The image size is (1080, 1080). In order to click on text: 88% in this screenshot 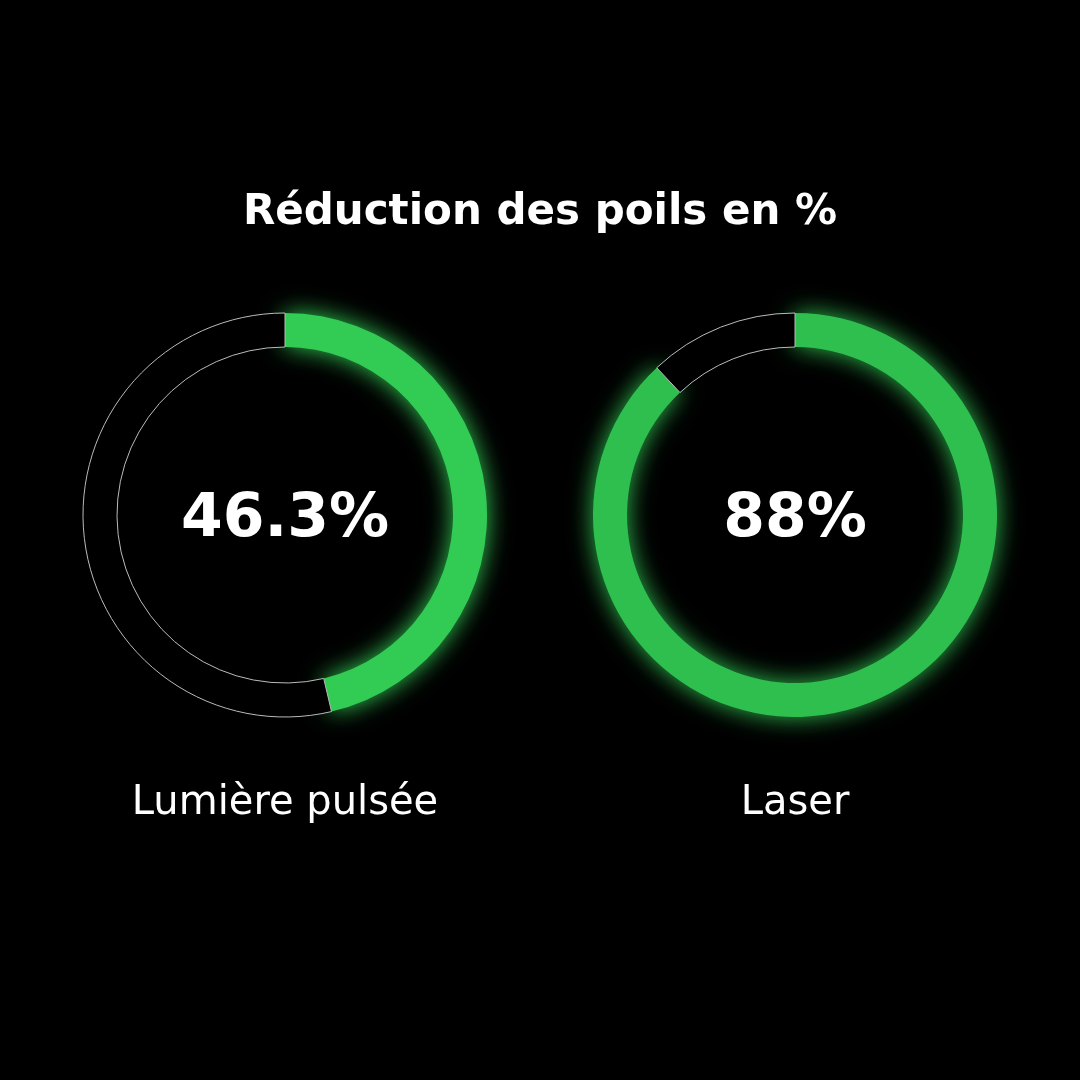, I will do `click(795, 515)`.